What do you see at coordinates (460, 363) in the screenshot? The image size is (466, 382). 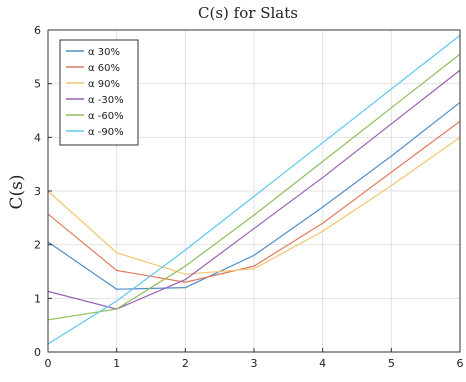 I see `x-tick-label-6: 6` at bounding box center [460, 363].